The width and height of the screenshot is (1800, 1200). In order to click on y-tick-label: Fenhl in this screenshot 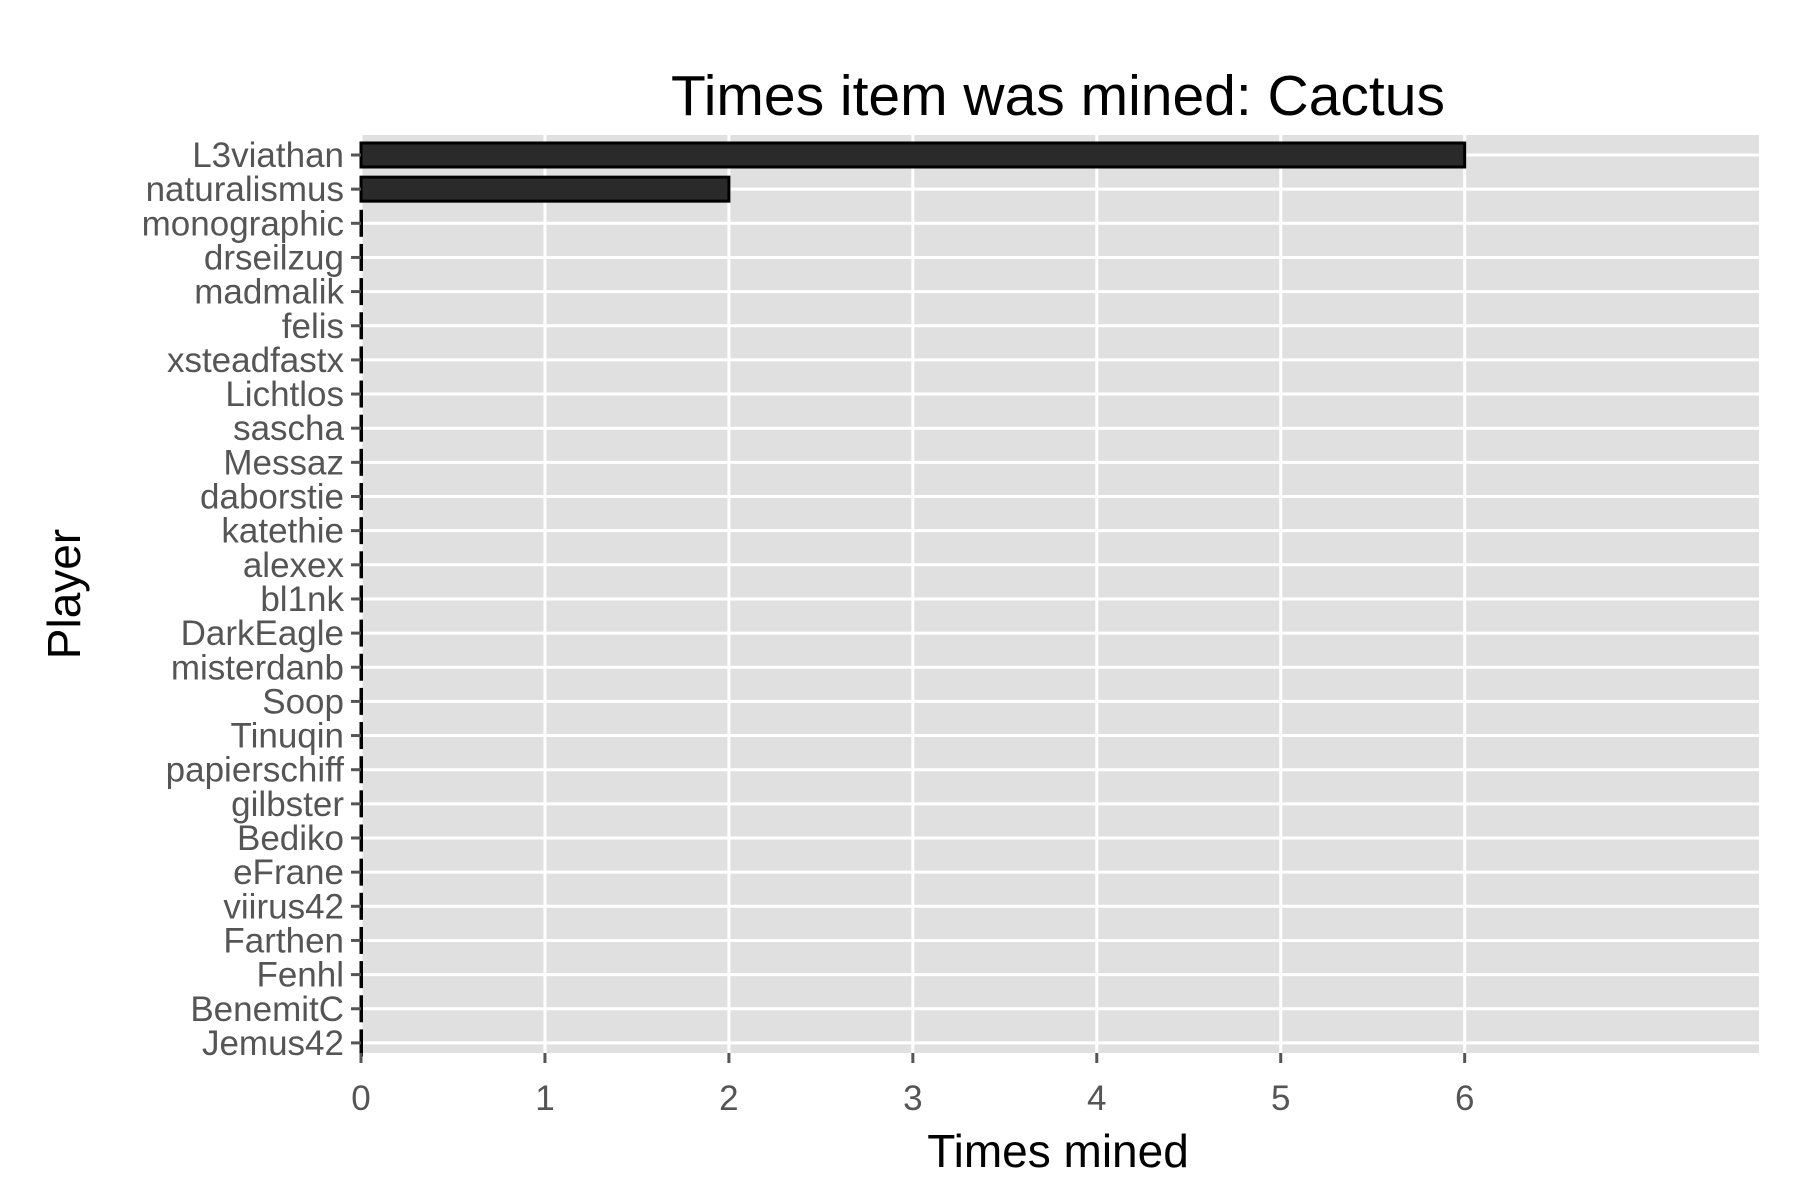, I will do `click(300, 975)`.